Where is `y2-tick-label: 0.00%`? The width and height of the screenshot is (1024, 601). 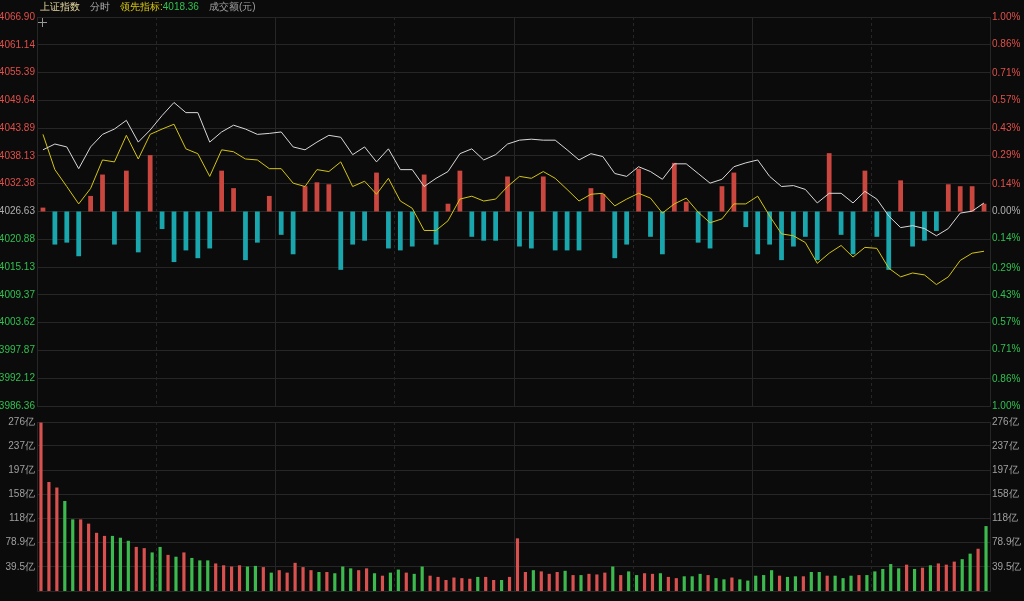
y2-tick-label: 0.00% is located at coordinates (1006, 211).